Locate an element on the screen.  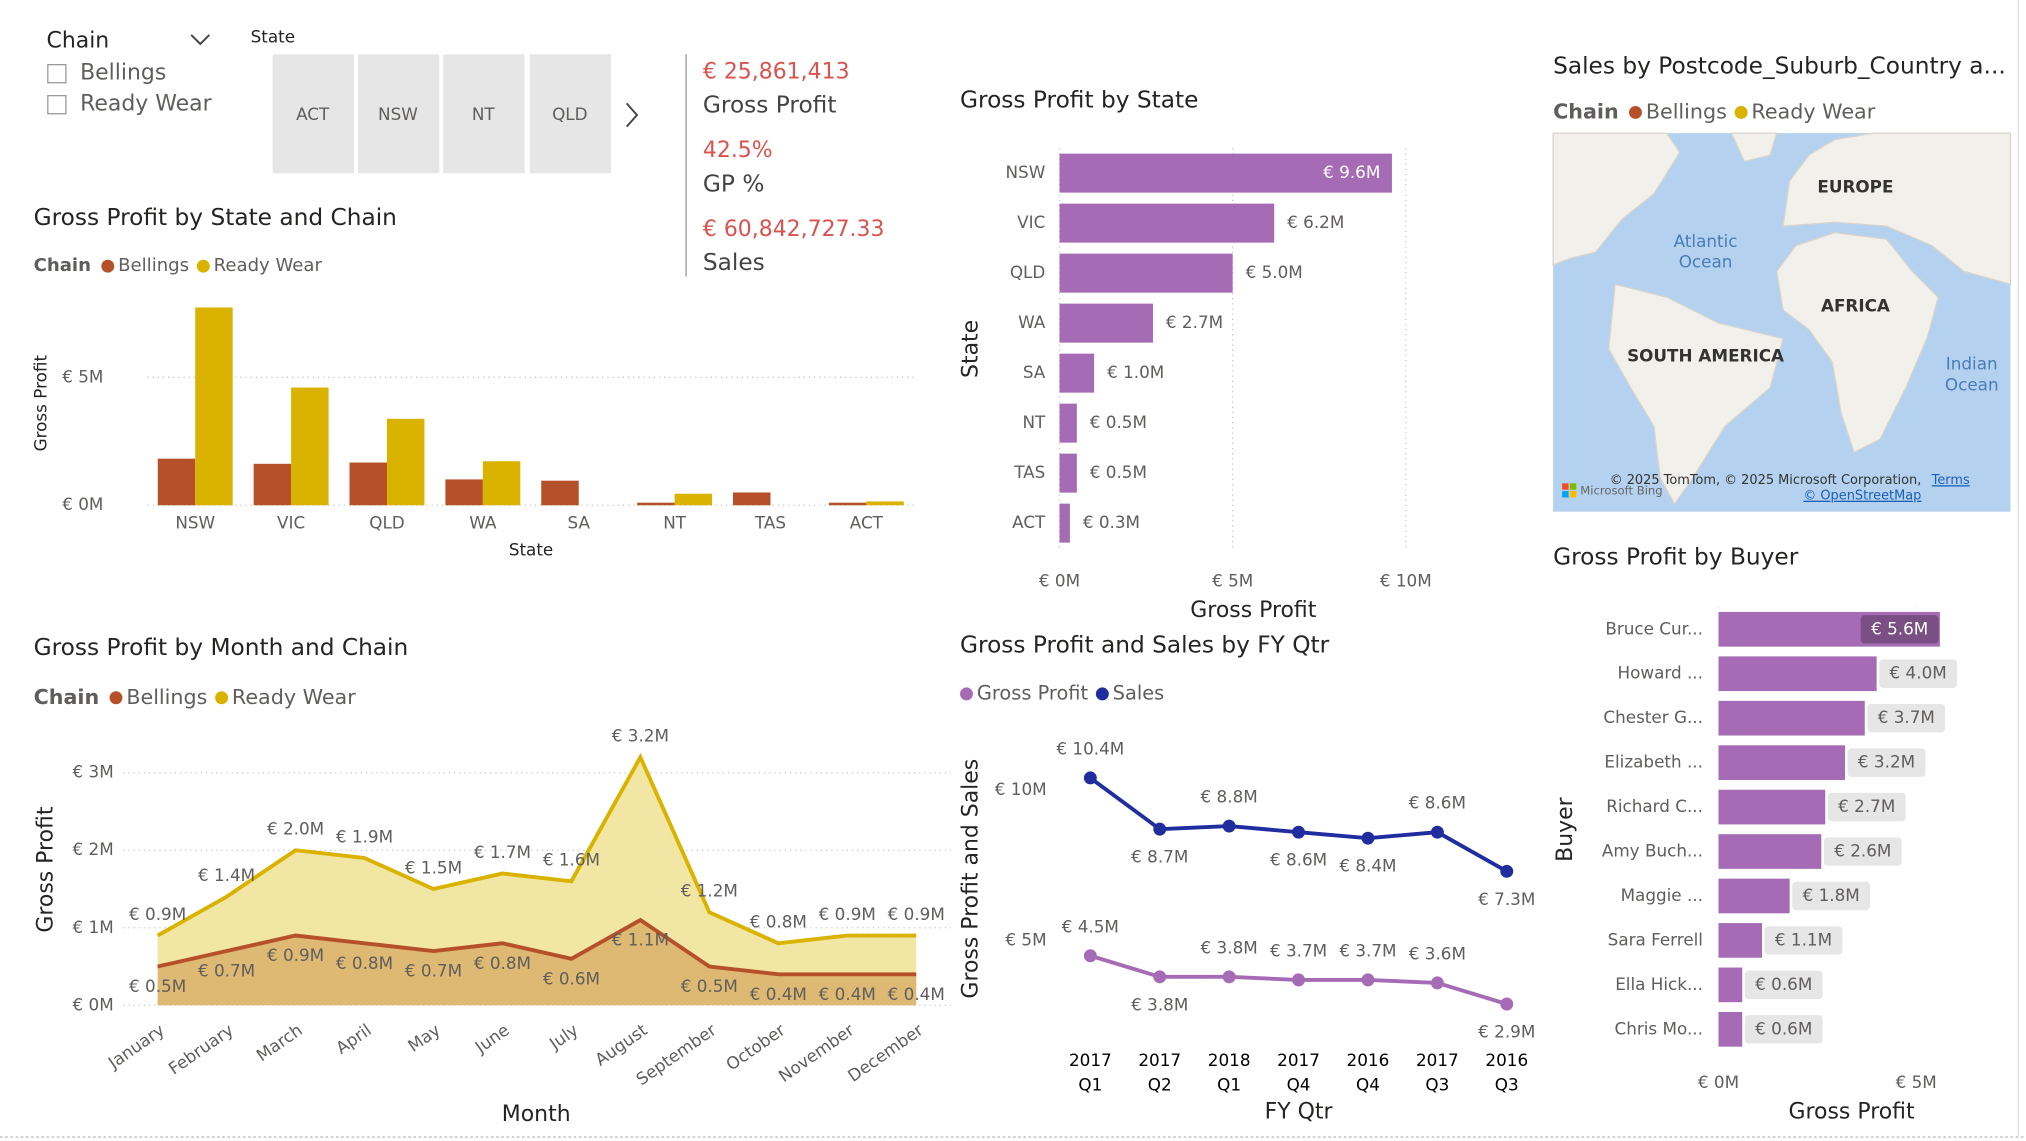
chain-slicer: Chain Bellings Ready Wear is located at coordinates (130, 72).